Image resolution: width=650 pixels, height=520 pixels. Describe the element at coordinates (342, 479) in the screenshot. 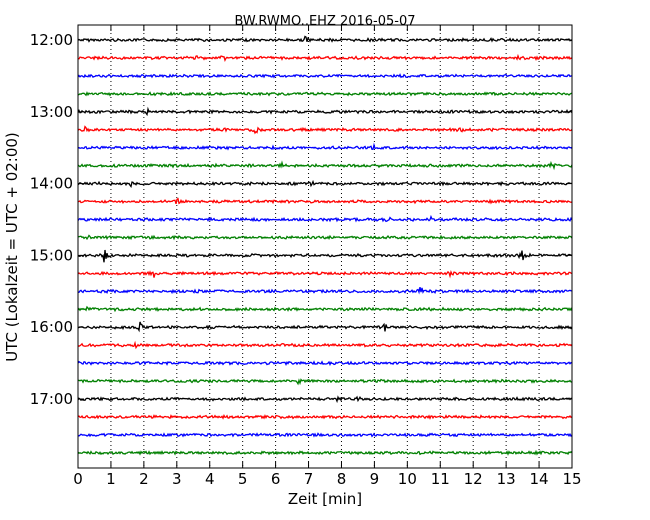

I see `x-tick-label: 8` at that location.